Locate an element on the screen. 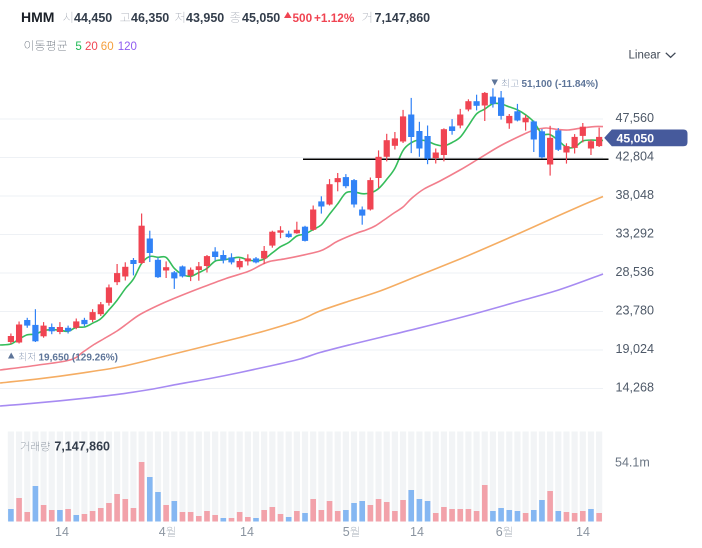  svg-text: 38,048 is located at coordinates (635, 195).